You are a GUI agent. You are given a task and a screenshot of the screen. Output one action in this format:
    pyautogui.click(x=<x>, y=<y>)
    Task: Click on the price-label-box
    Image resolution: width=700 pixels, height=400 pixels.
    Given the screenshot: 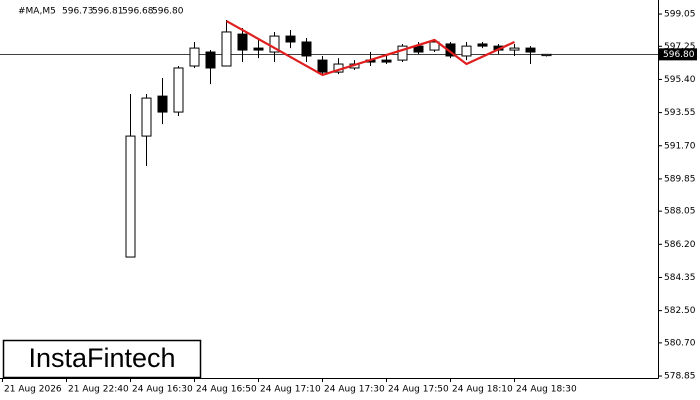 What is the action you would take?
    pyautogui.click(x=678, y=54)
    